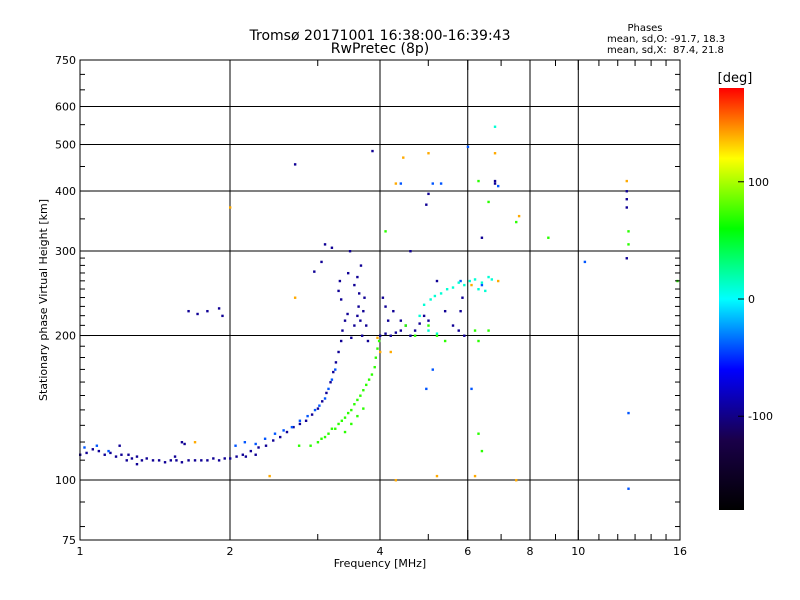 The width and height of the screenshot is (800, 600). What do you see at coordinates (65, 191) in the screenshot?
I see `y-tick-label: 400` at bounding box center [65, 191].